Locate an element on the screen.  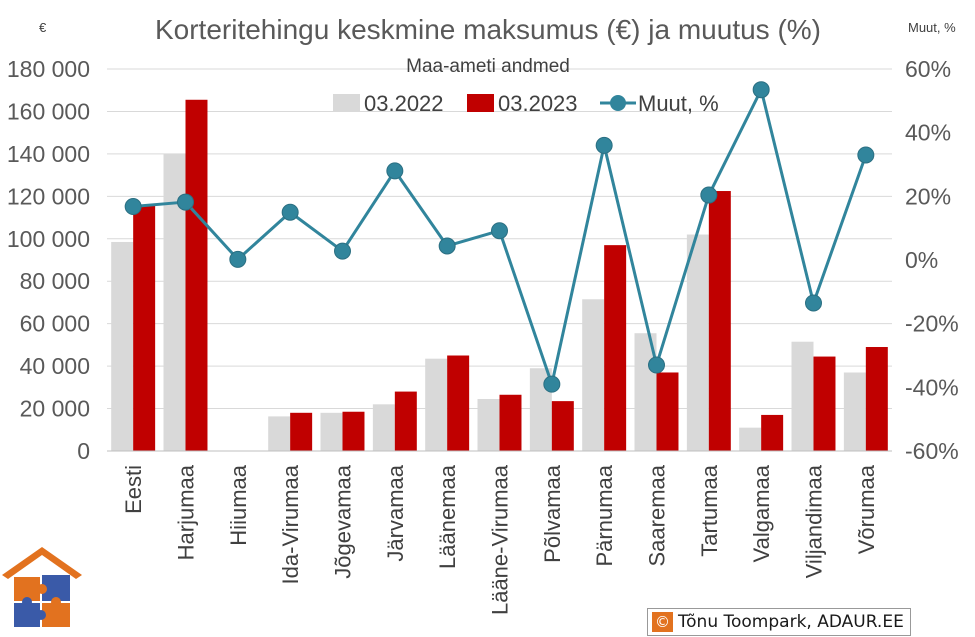
y-left-tick-label: 180 000 is located at coordinates (48, 69).